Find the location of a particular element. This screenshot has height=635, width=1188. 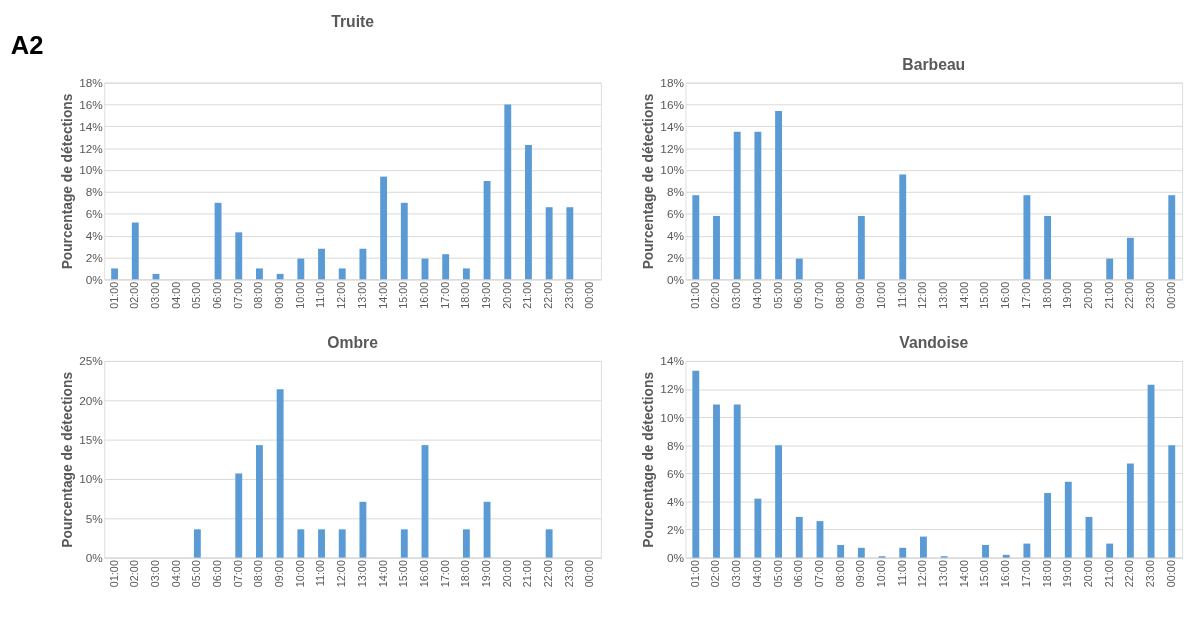

y-tick-label: 6% is located at coordinates (94, 214).